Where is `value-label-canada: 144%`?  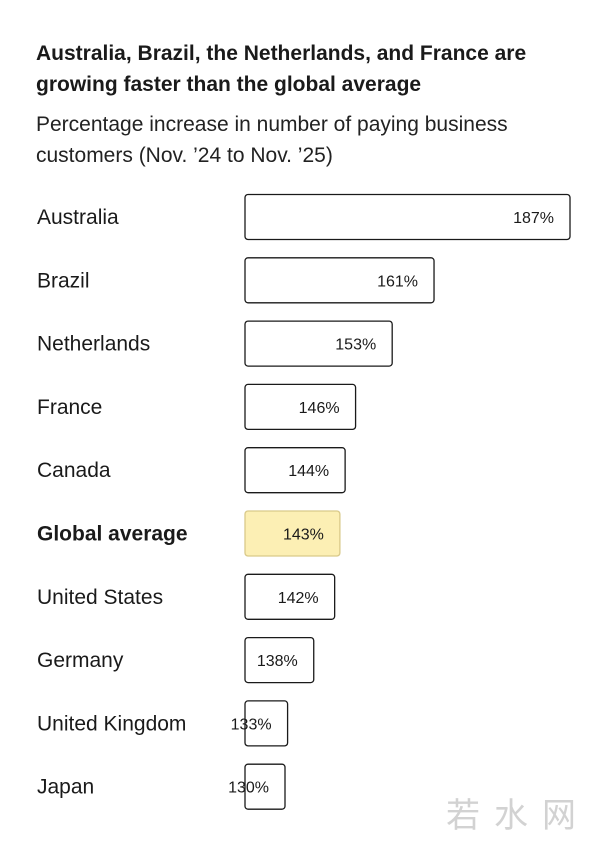 value-label-canada: 144% is located at coordinates (308, 471).